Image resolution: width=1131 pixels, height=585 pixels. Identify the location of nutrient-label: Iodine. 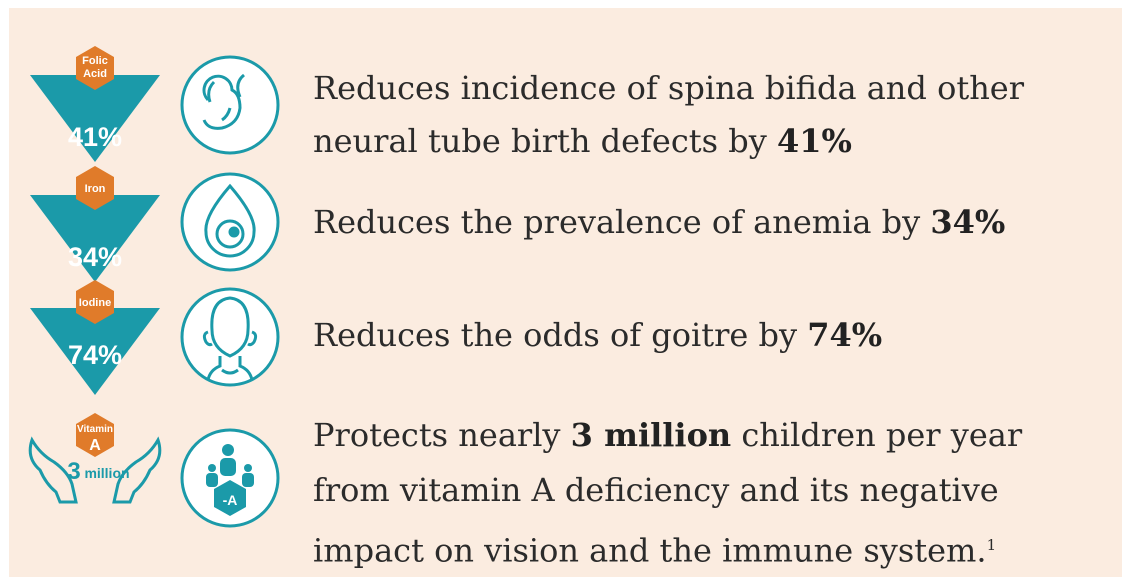
(95, 303).